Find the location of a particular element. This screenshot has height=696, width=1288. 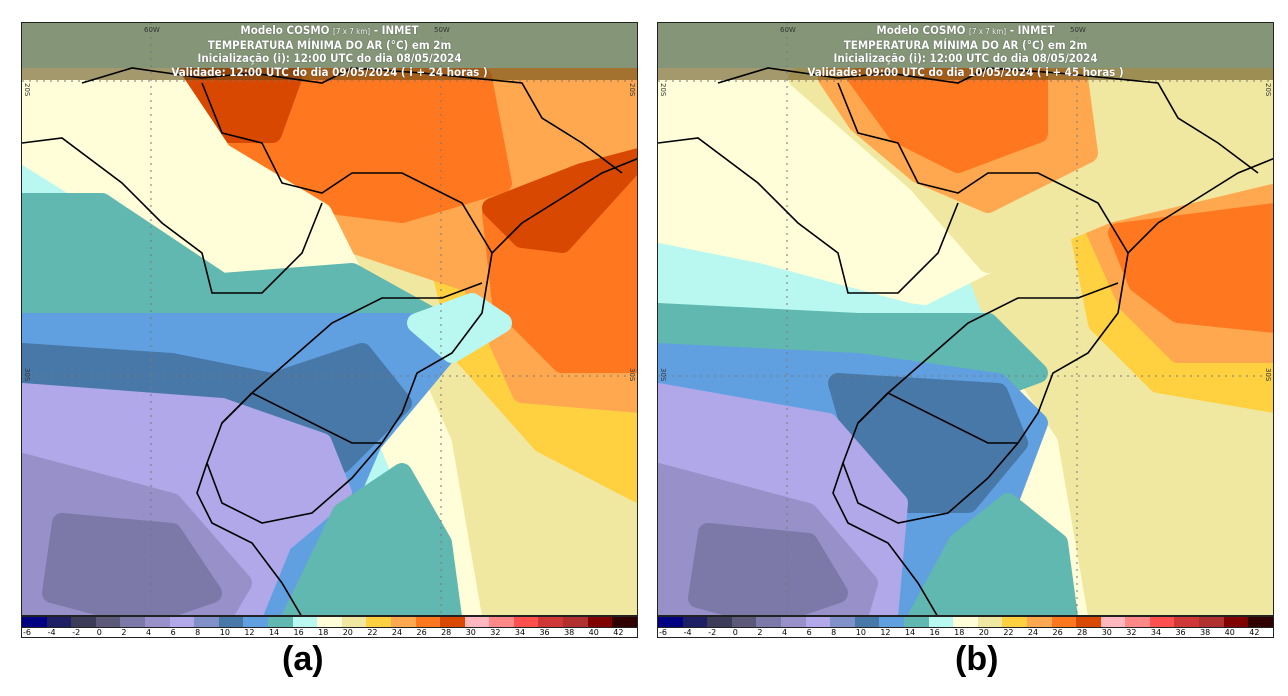

colorbar-label: 36 is located at coordinates (544, 632).